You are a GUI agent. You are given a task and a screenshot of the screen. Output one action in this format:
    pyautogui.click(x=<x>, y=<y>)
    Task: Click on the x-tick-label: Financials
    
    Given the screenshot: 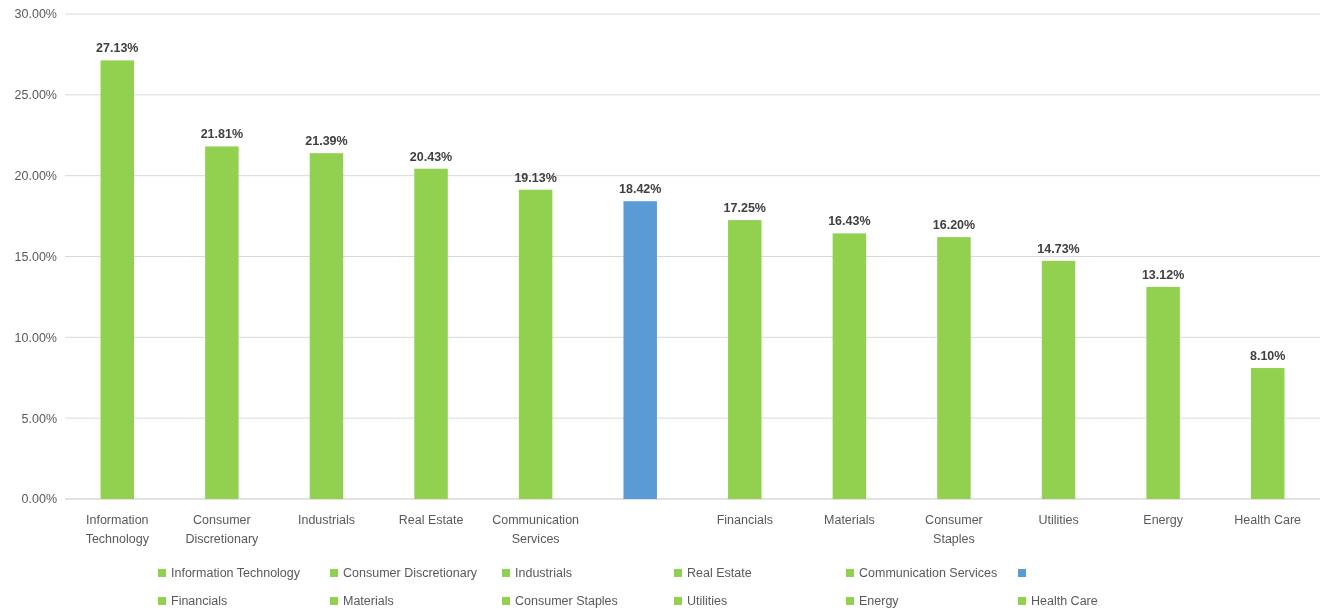 What is the action you would take?
    pyautogui.click(x=744, y=520)
    